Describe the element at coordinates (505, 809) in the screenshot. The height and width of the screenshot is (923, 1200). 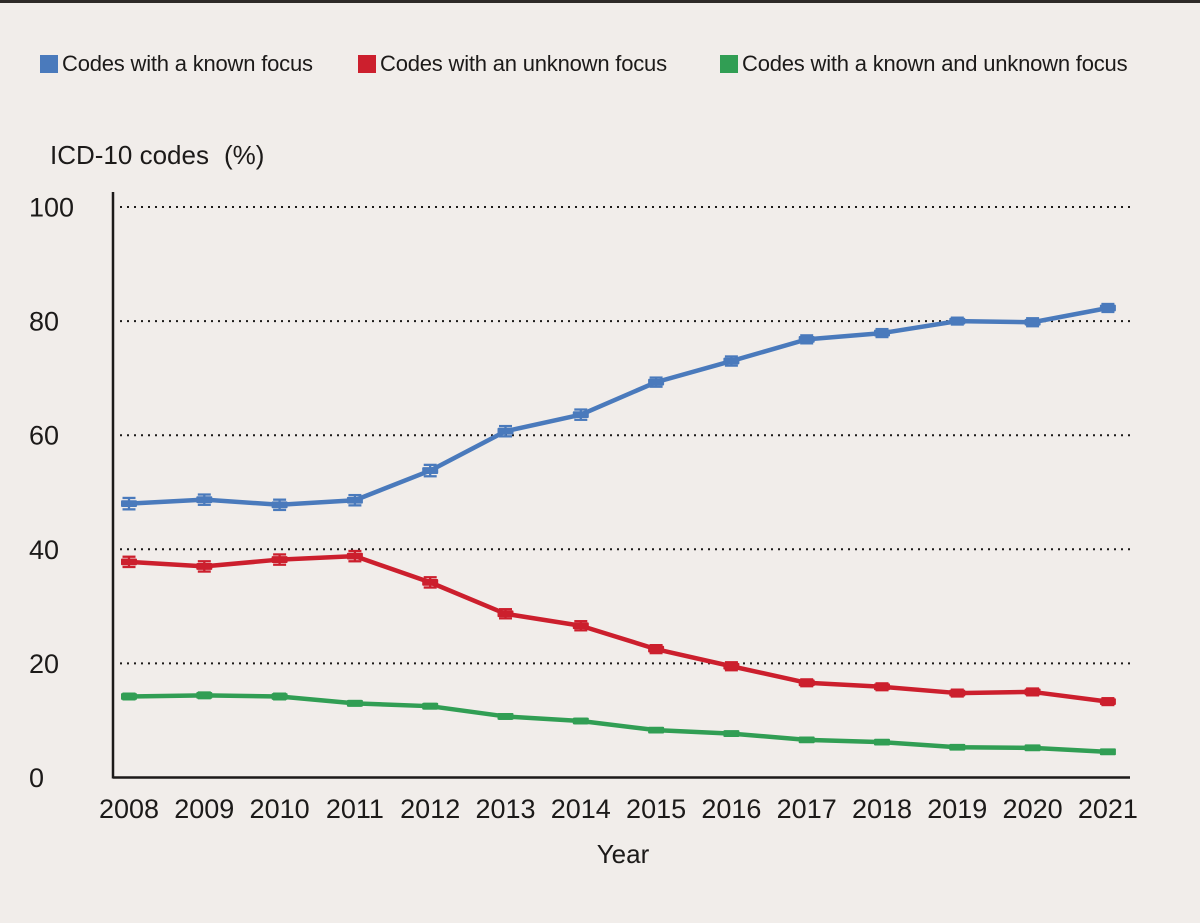
I see `svg-text: 2013` at that location.